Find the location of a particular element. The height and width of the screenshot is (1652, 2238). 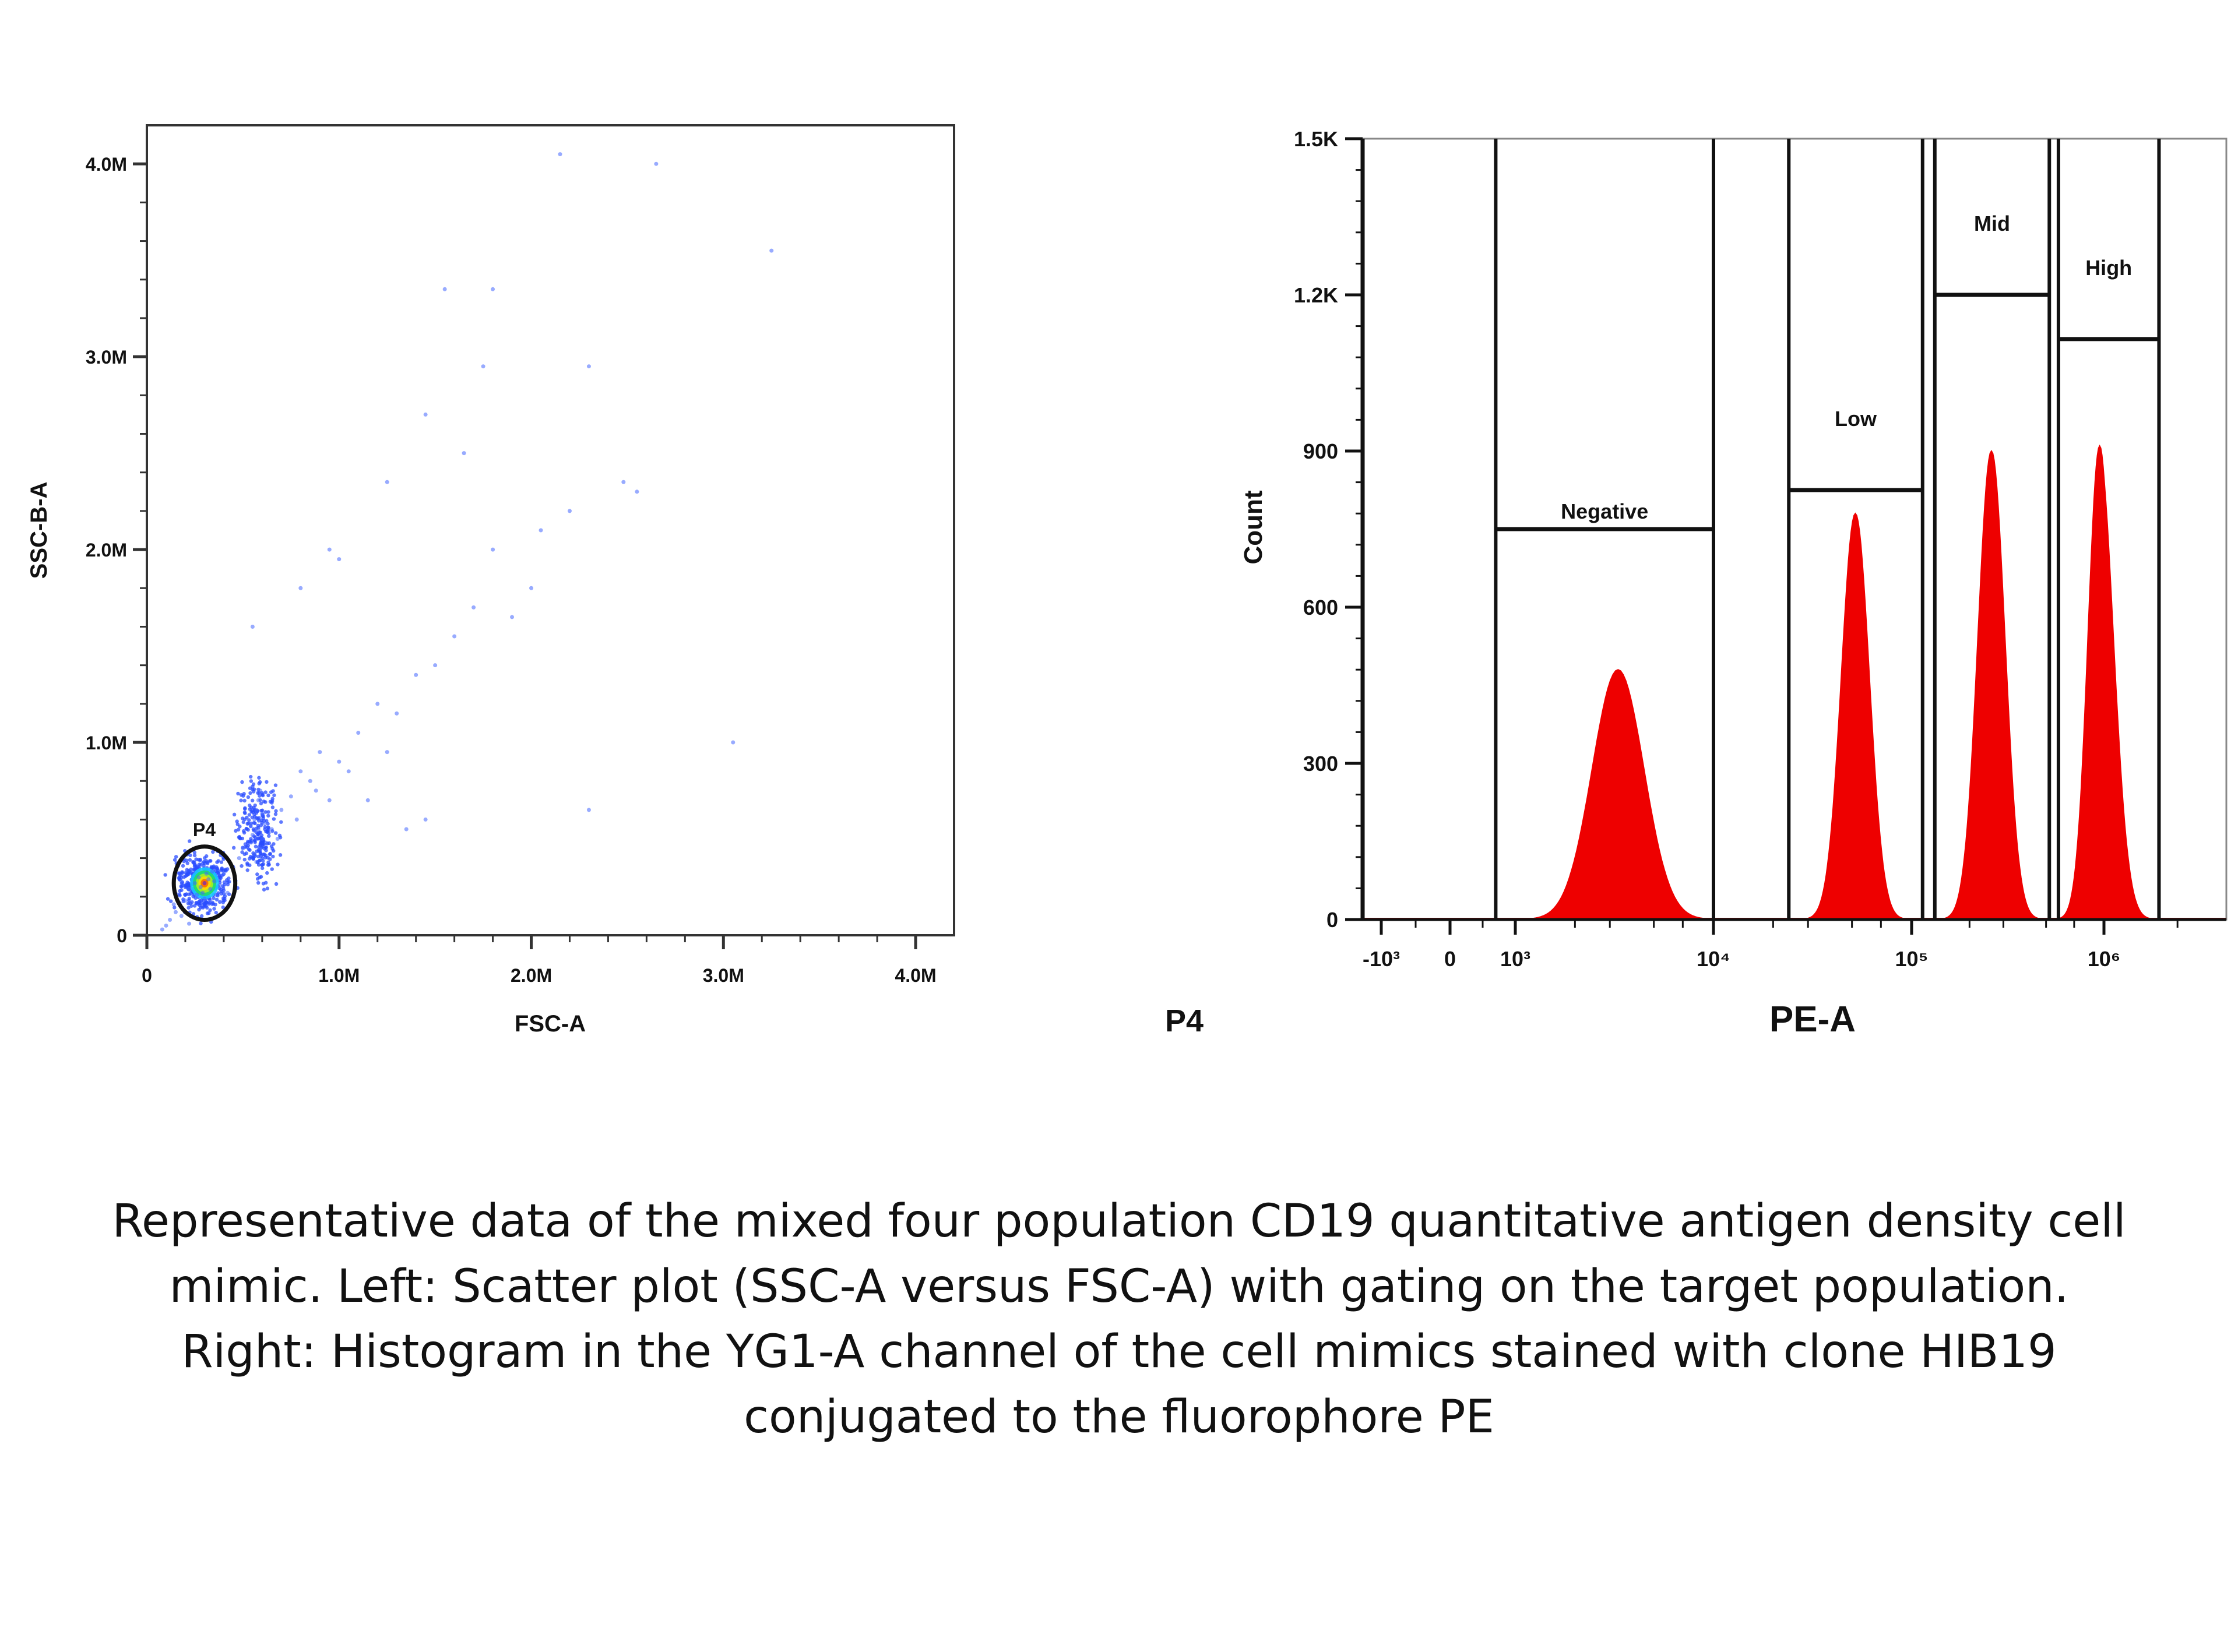

x-tick-label: 10⁴ is located at coordinates (1713, 959).